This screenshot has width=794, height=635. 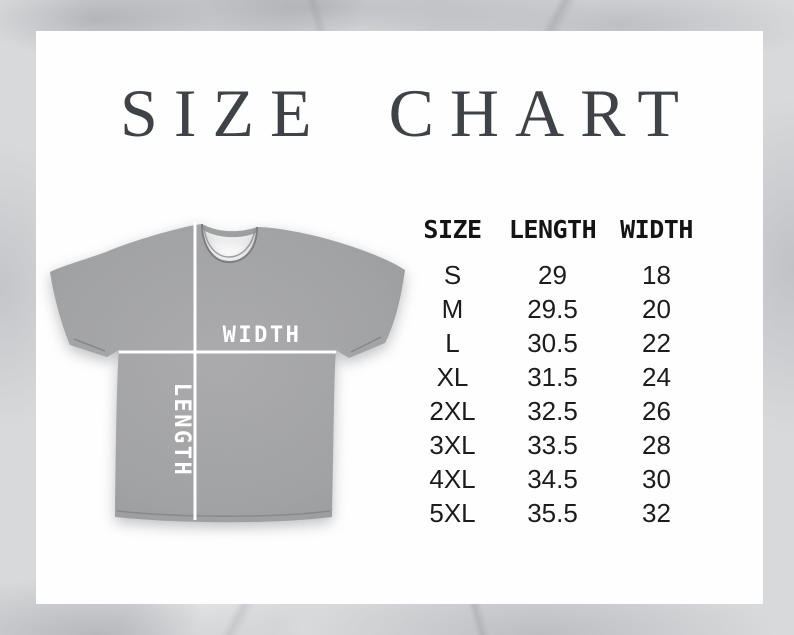 What do you see at coordinates (452, 309) in the screenshot?
I see `table-cell: M` at bounding box center [452, 309].